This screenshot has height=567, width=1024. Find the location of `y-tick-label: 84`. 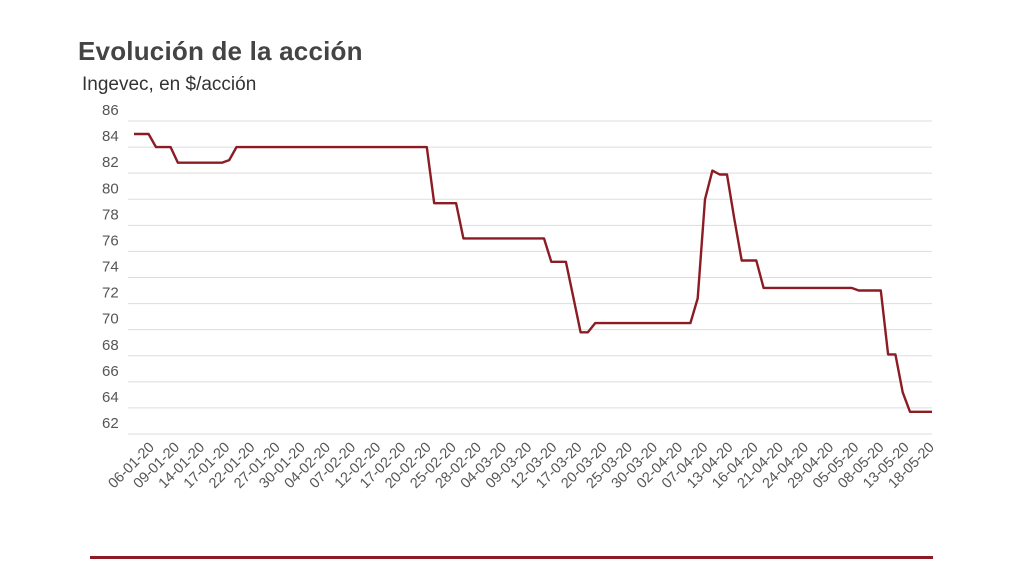

y-tick-label: 84 is located at coordinates (110, 136).